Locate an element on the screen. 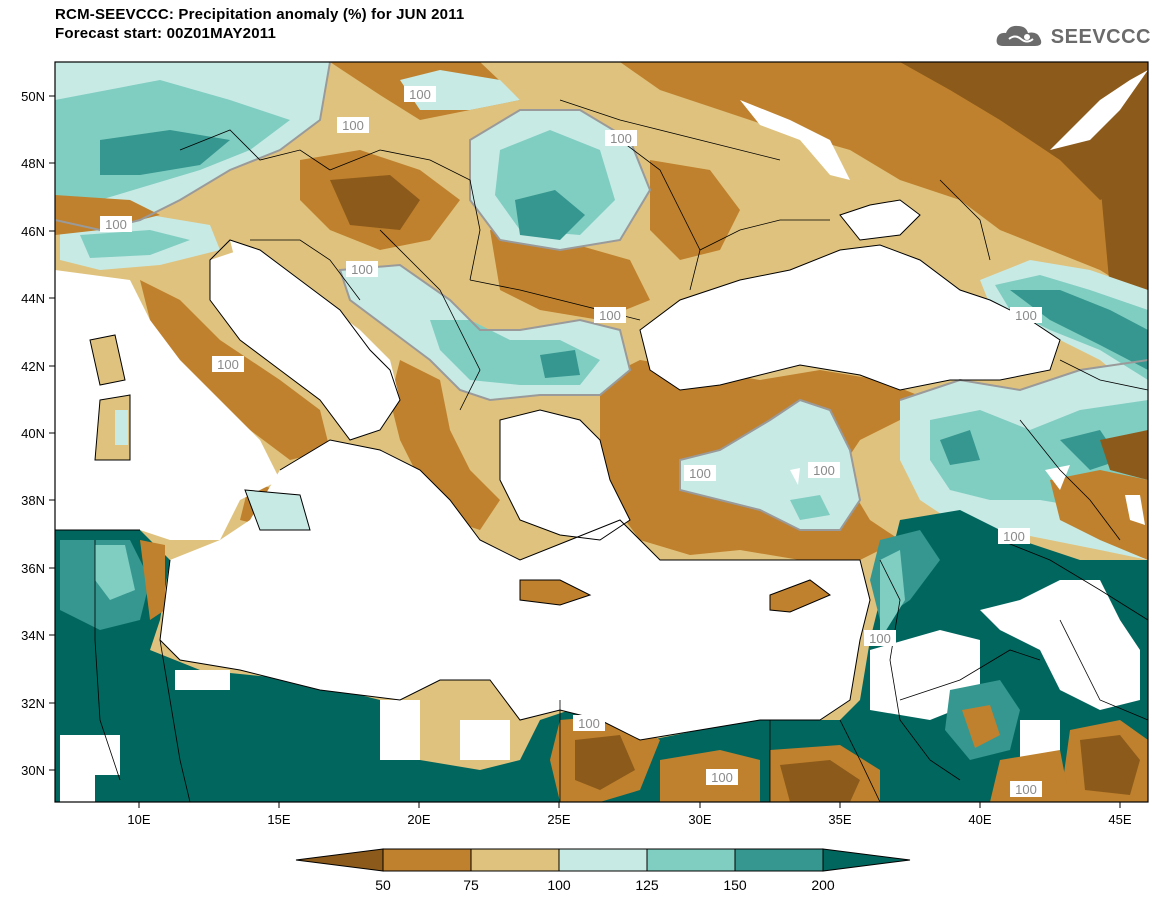 The width and height of the screenshot is (1165, 907). lon-label-10e: 10E is located at coordinates (138, 819).